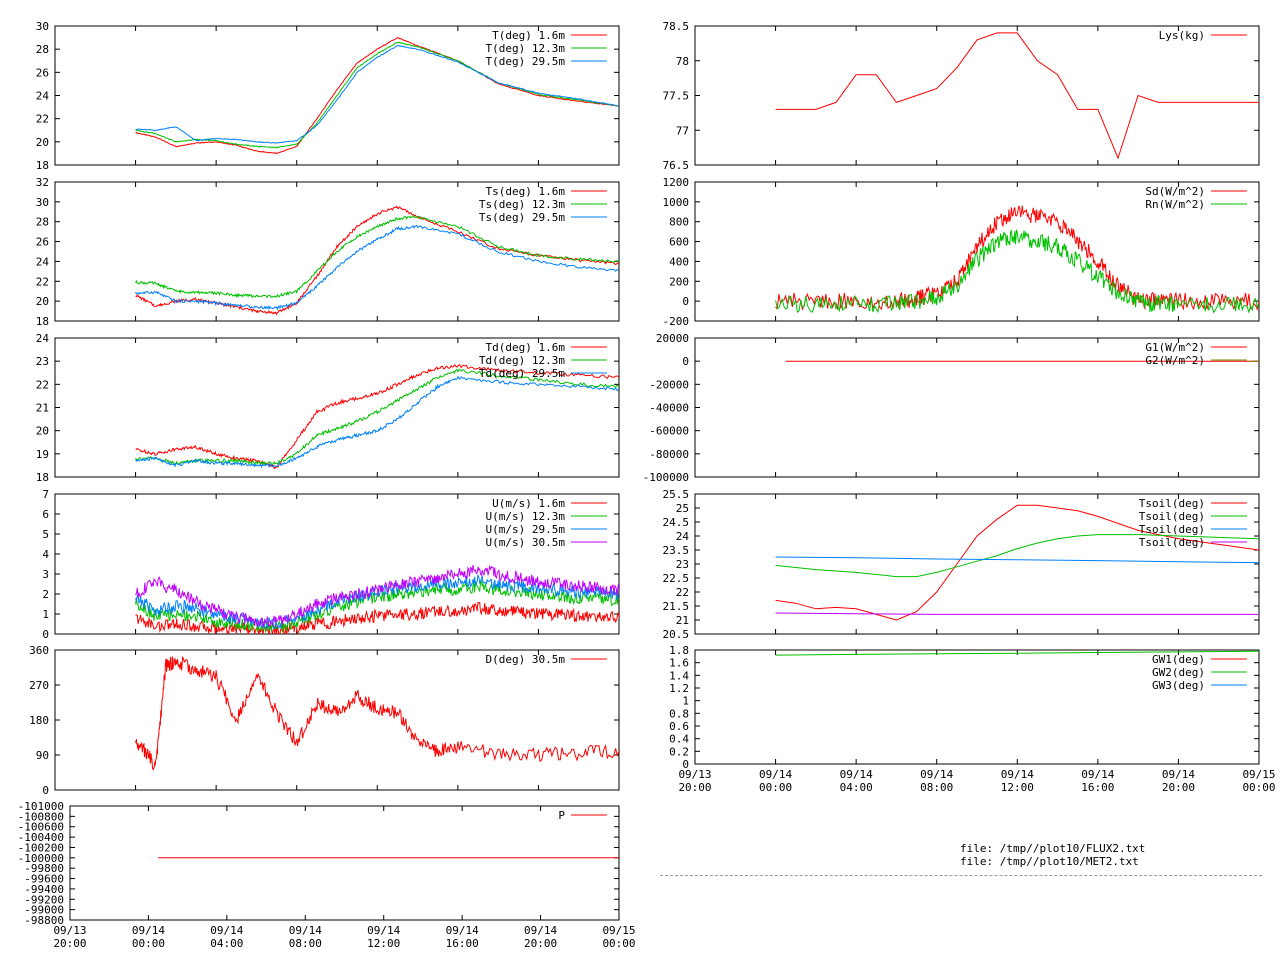 This screenshot has height=960, width=1280. Describe the element at coordinates (42, 454) in the screenshot. I see `y-tick-label: 19` at that location.